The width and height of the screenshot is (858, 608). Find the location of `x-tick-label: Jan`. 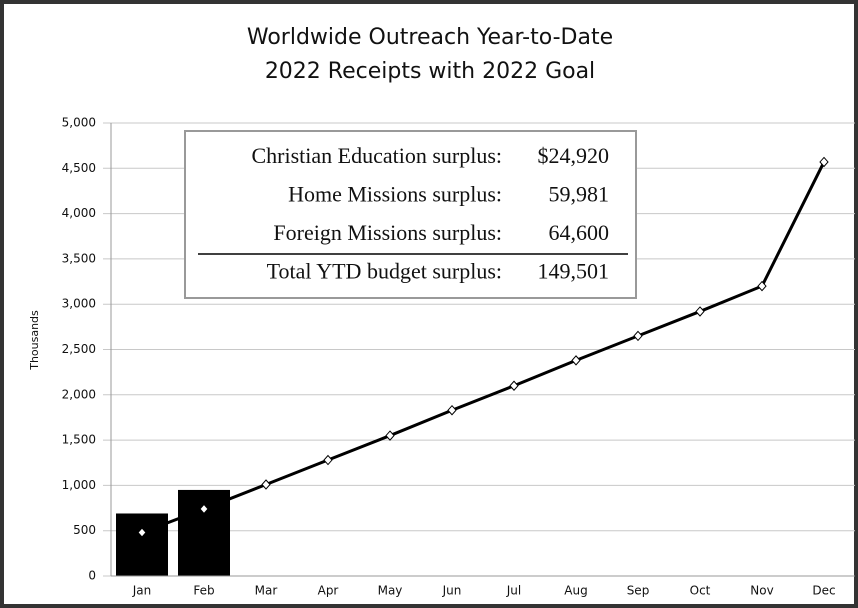

x-tick-label: Jan is located at coordinates (142, 591).